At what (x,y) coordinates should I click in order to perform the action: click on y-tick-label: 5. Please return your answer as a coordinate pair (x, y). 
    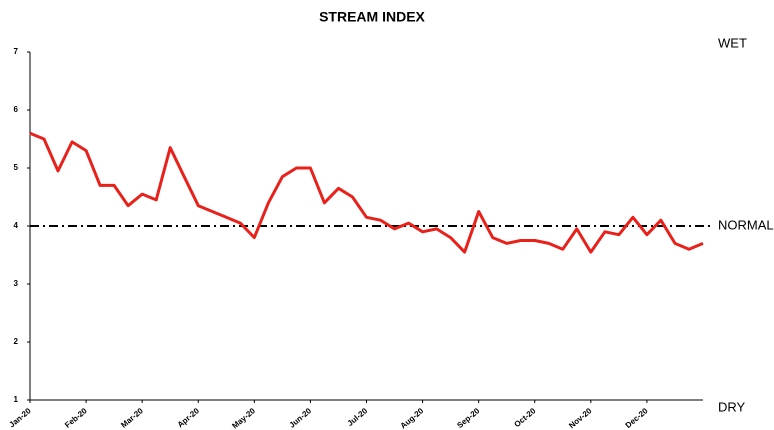
    Looking at the image, I should click on (16, 167).